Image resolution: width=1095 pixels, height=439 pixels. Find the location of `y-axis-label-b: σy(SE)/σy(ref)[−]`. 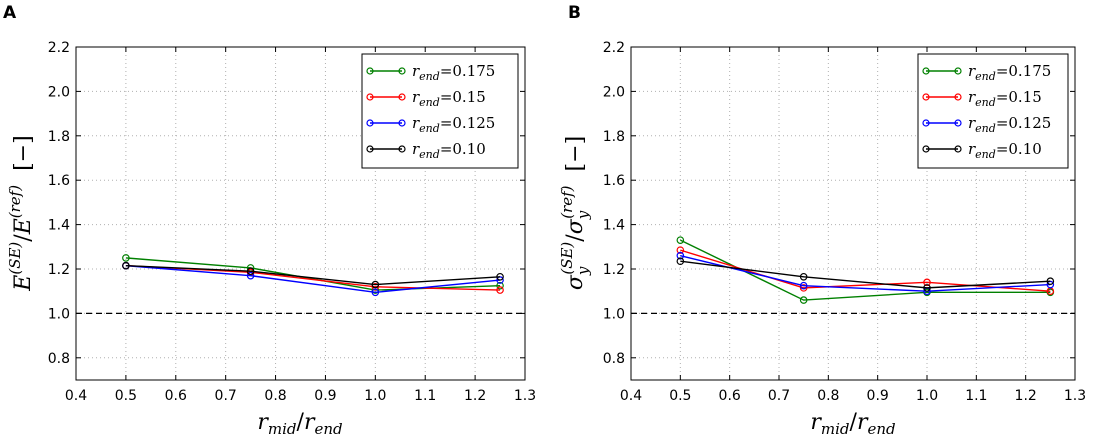

y-axis-label-b: σy(SE)/σy(ref)[−] is located at coordinates (575, 213).